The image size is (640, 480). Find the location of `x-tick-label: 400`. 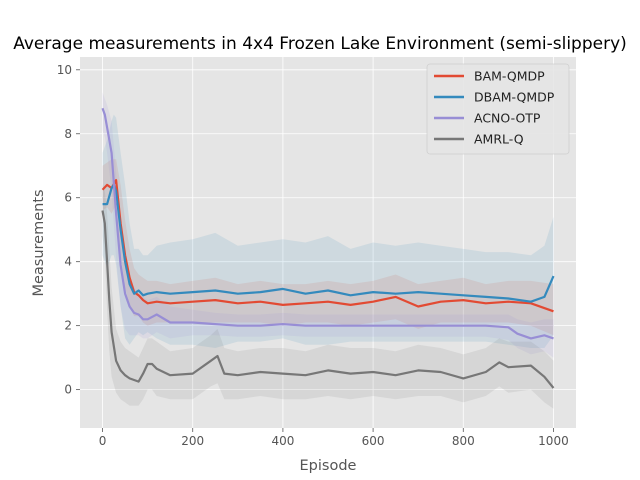

x-tick-label: 400 is located at coordinates (282, 441).